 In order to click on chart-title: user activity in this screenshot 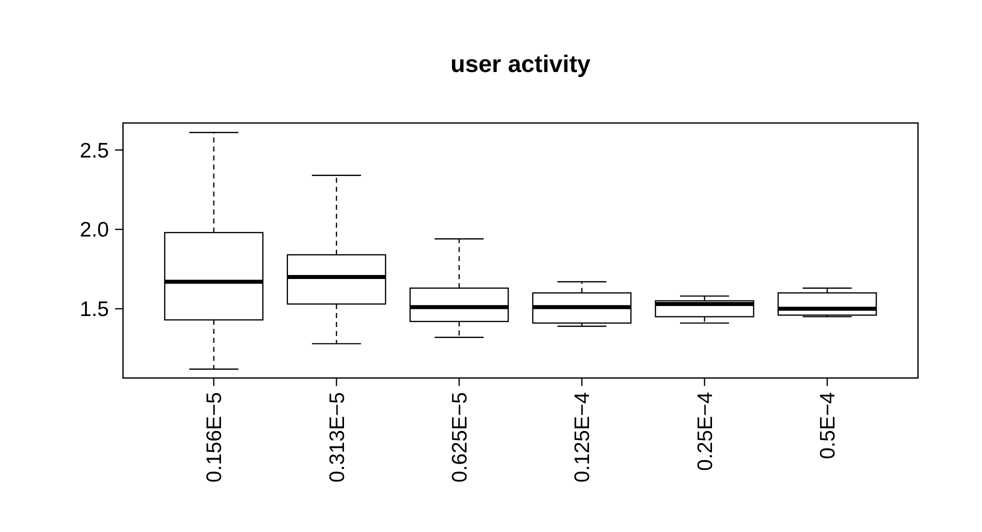, I will do `click(521, 64)`.